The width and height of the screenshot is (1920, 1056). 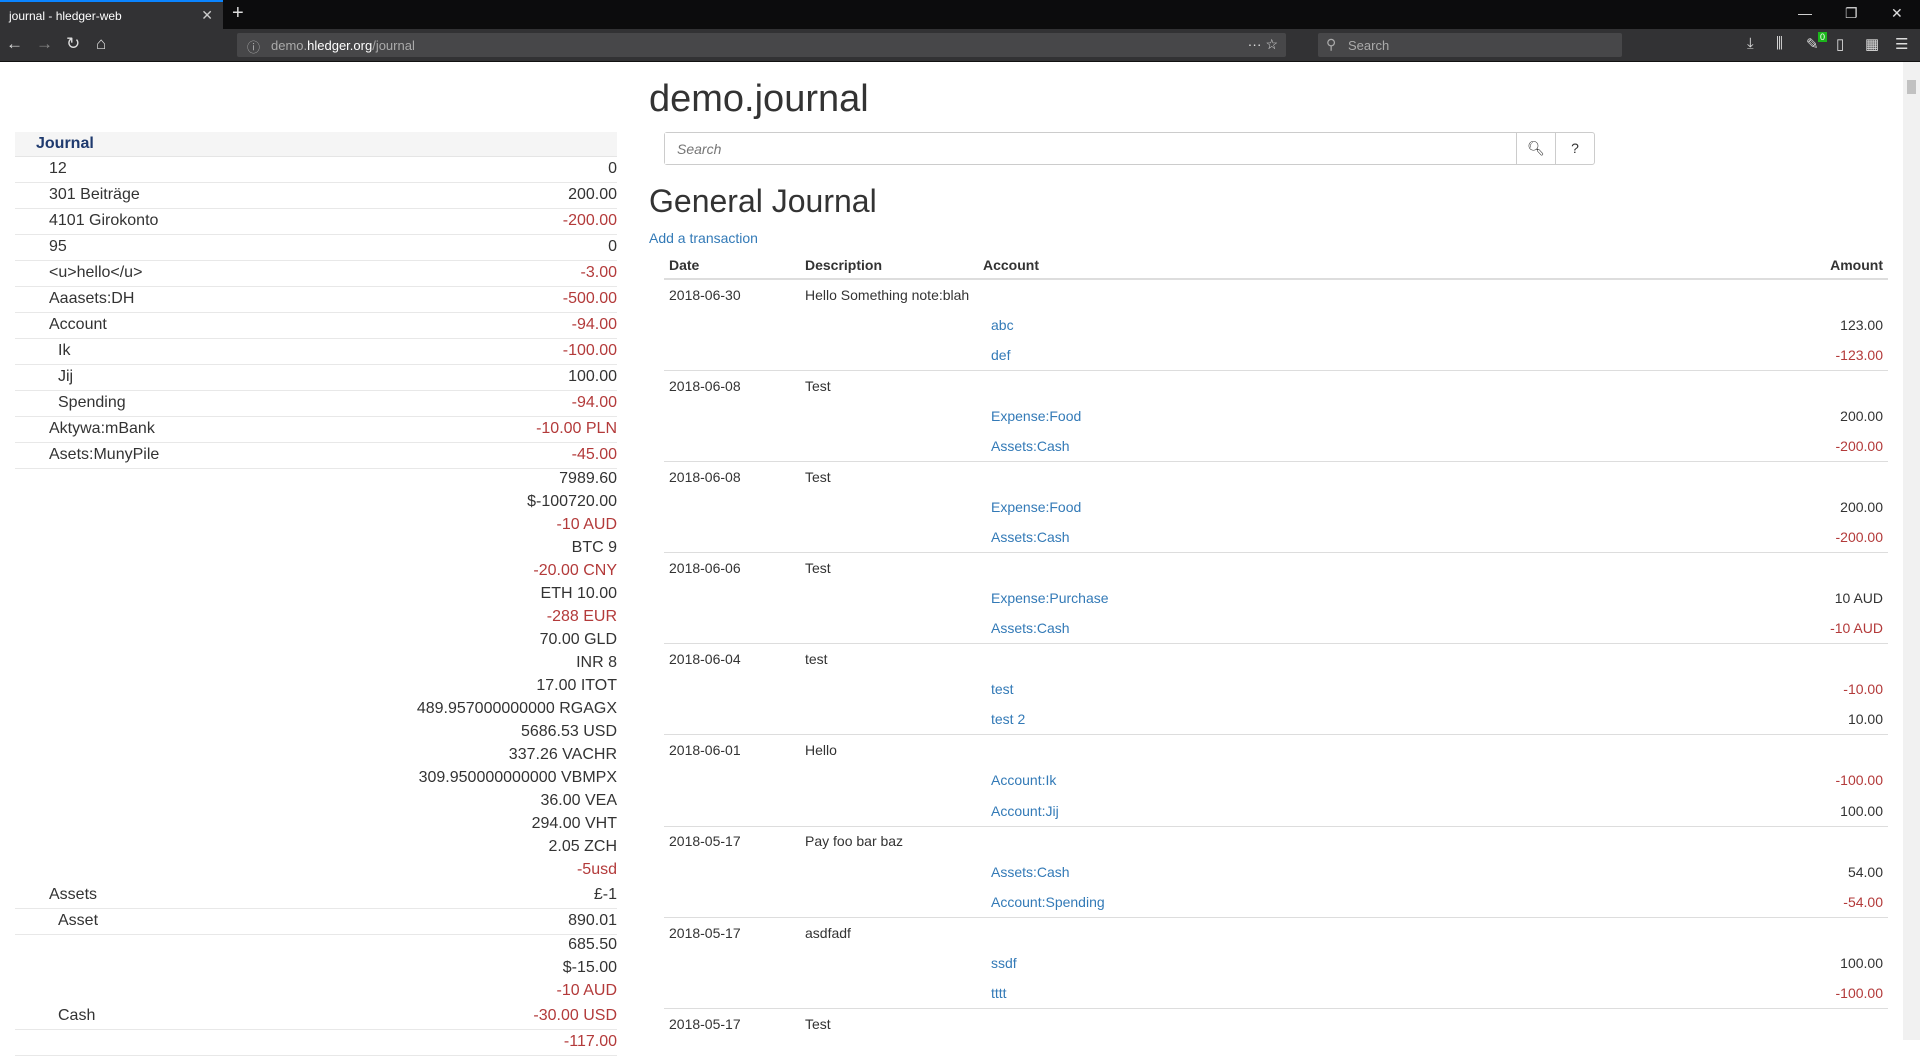 I want to click on posting-account-link: def, so click(x=1289, y=355).